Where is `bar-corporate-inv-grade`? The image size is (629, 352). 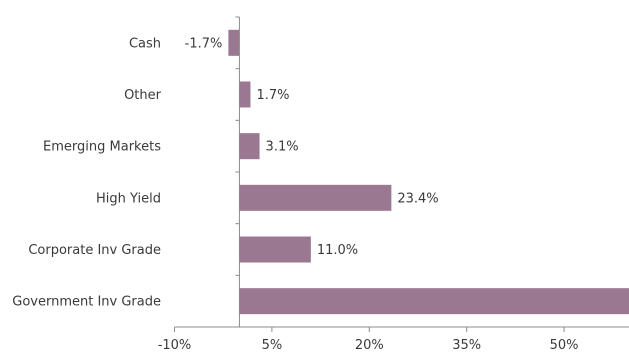
bar-corporate-inv-grade is located at coordinates (275, 249).